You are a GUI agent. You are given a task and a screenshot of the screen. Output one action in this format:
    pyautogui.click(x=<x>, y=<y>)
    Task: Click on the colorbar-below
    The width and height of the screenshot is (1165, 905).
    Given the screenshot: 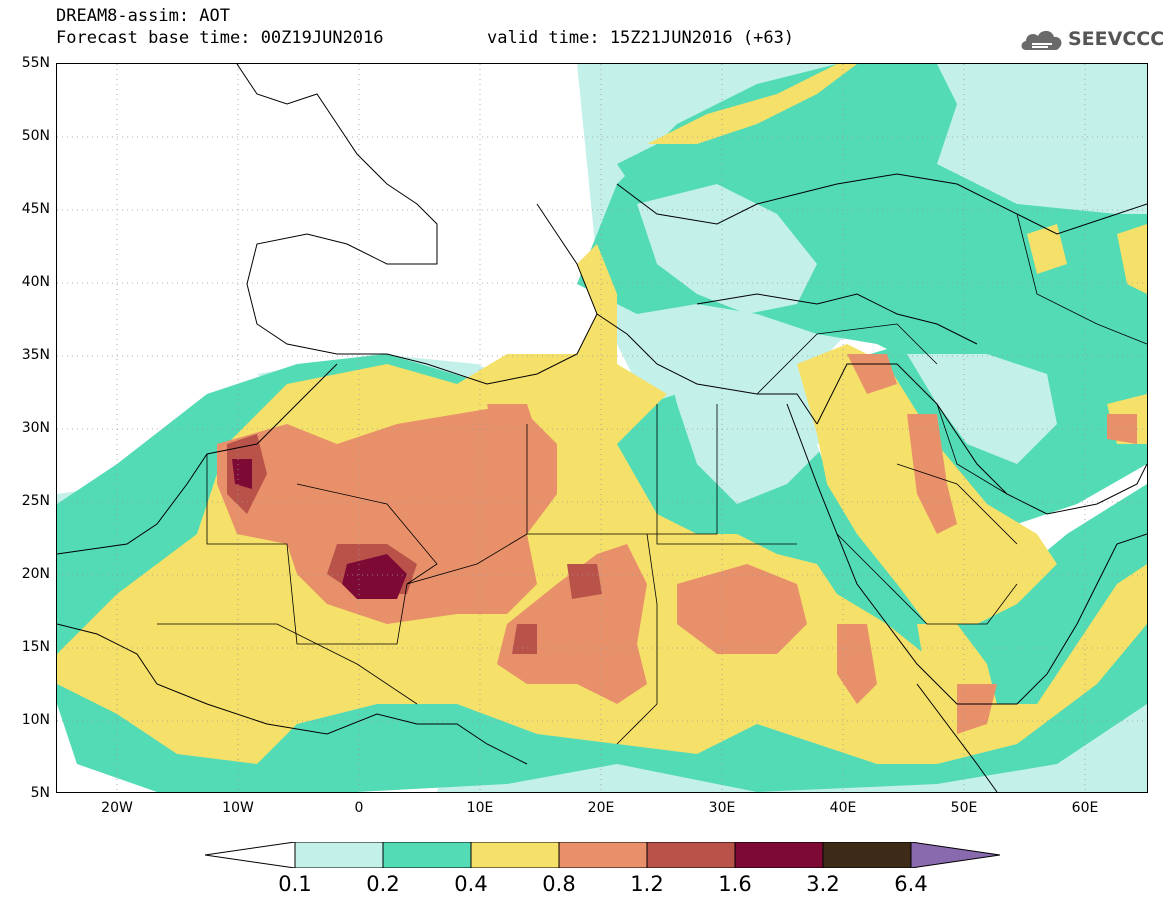 What is the action you would take?
    pyautogui.click(x=250, y=855)
    